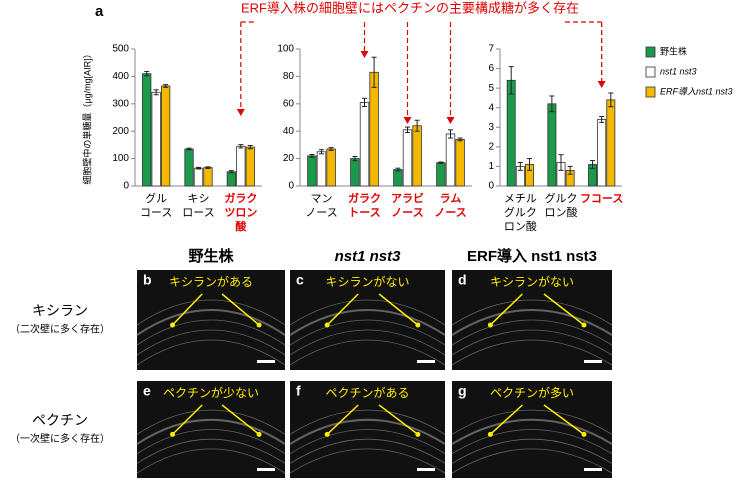 This screenshot has width=735, height=480. I want to click on y-tick-label: 300, so click(120, 103).